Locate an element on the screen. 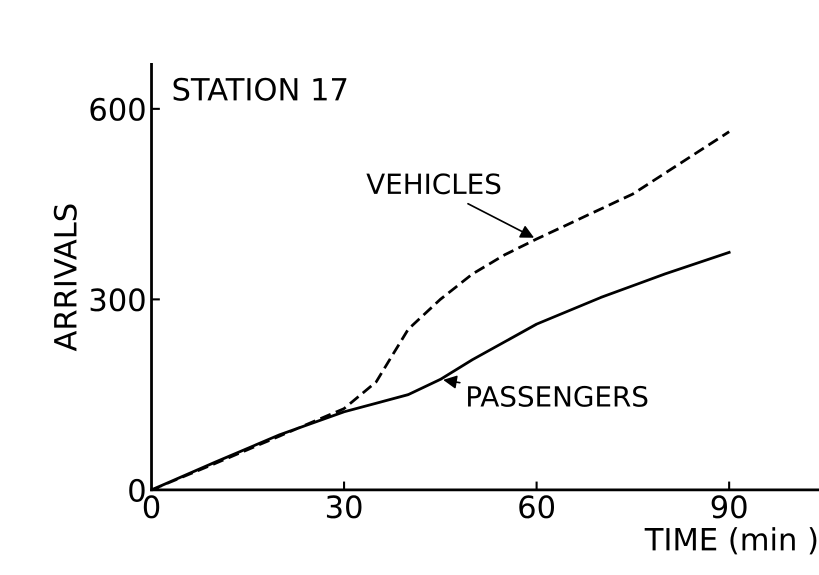  y-tick-label: 300 is located at coordinates (117, 300).